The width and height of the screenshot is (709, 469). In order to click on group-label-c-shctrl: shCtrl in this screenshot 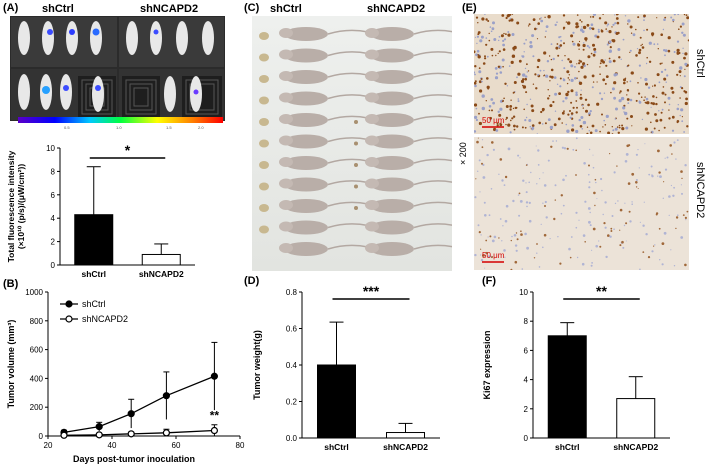, I will do `click(286, 9)`.